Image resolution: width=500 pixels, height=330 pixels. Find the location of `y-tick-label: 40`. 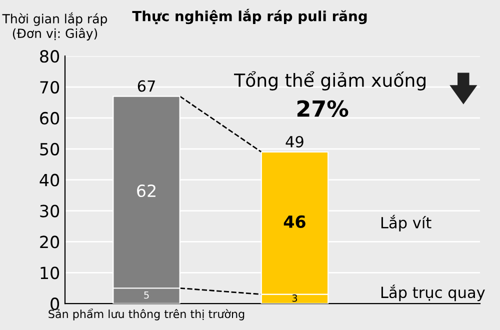

y-tick-label: 40 is located at coordinates (50, 180).